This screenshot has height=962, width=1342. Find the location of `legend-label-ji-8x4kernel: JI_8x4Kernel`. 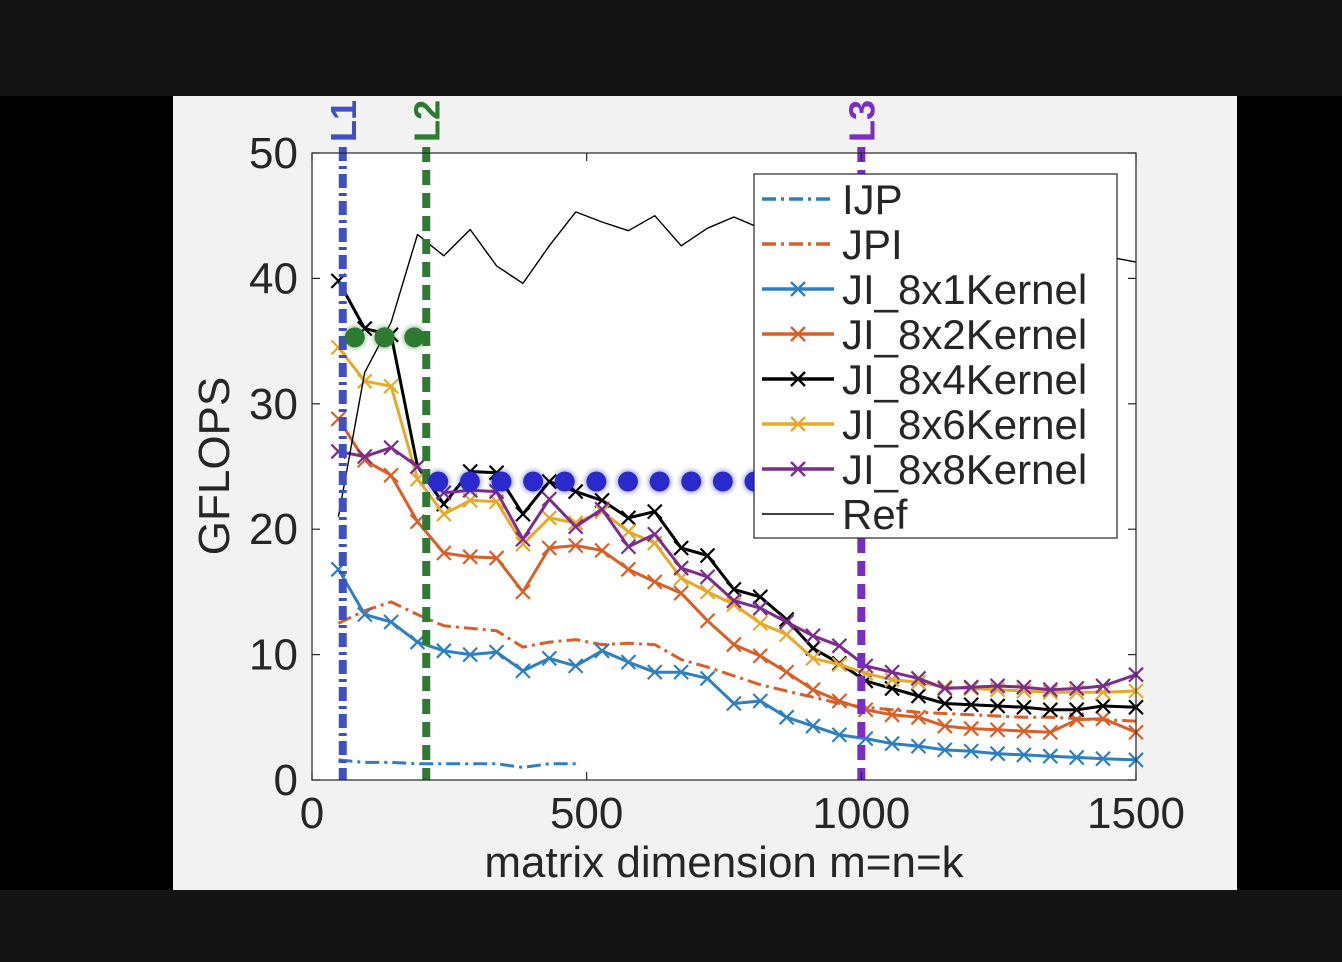

legend-label-ji-8x4kernel: JI_8x4Kernel is located at coordinates (964, 379).